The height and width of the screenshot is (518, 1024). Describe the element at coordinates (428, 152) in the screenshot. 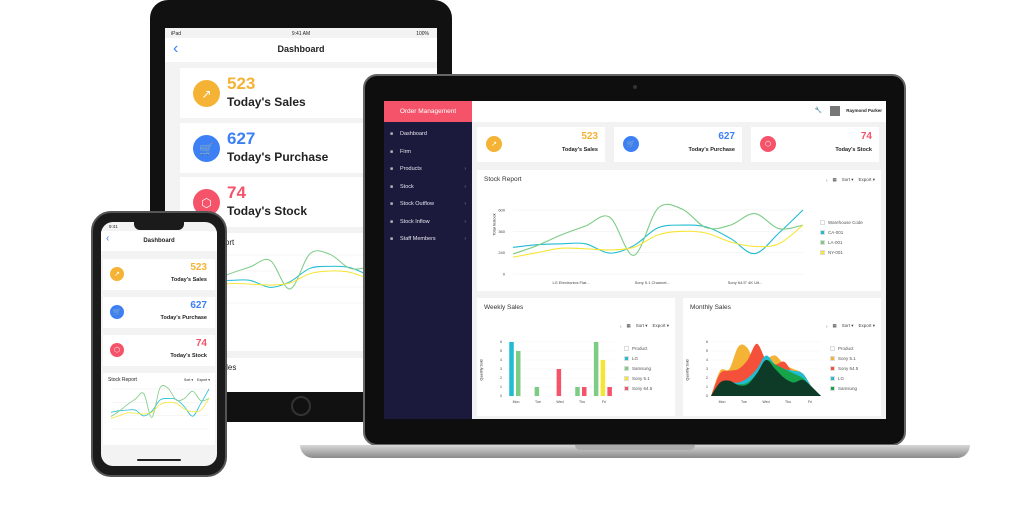

I see `sidebar-item-firm: ■ Firm` at that location.